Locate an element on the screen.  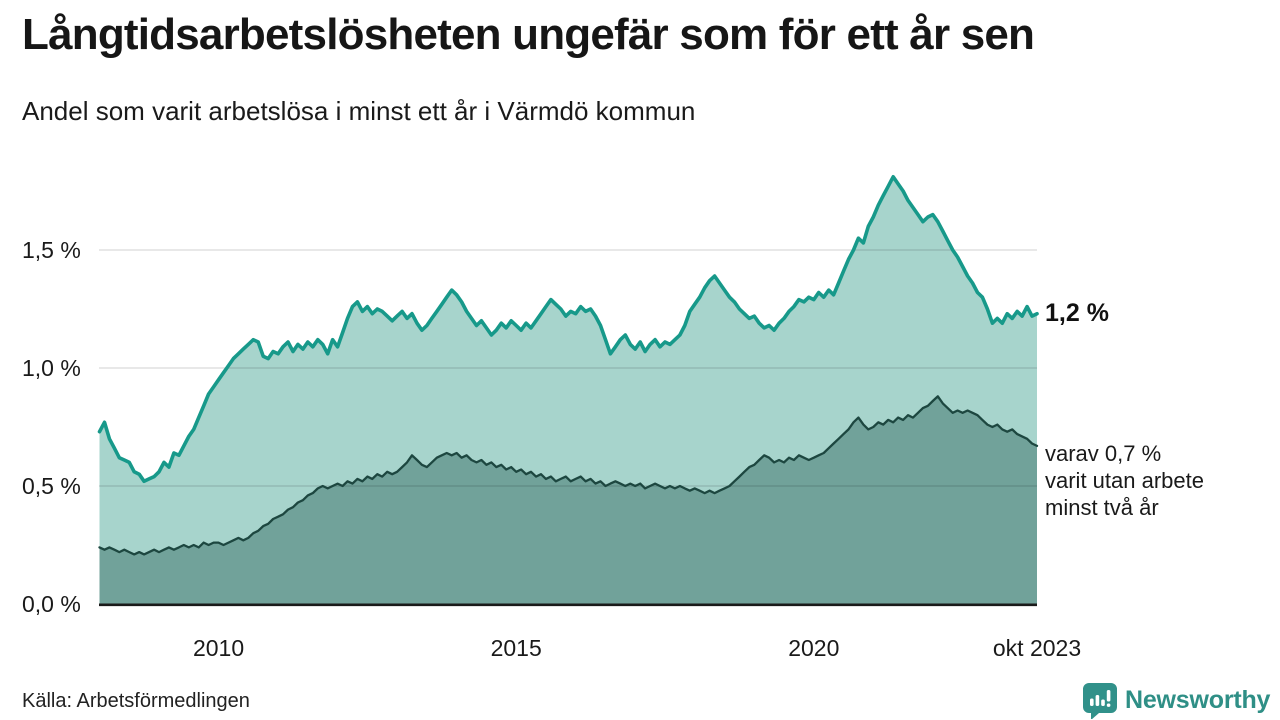
source-note: Källa: Arbetsförmedlingen is located at coordinates (136, 701).